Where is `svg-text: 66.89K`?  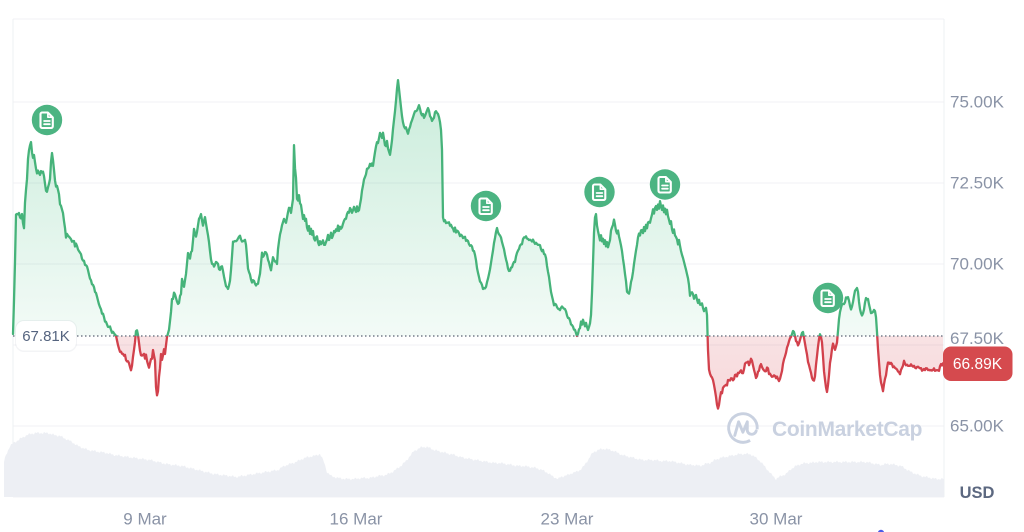
svg-text: 66.89K is located at coordinates (978, 364).